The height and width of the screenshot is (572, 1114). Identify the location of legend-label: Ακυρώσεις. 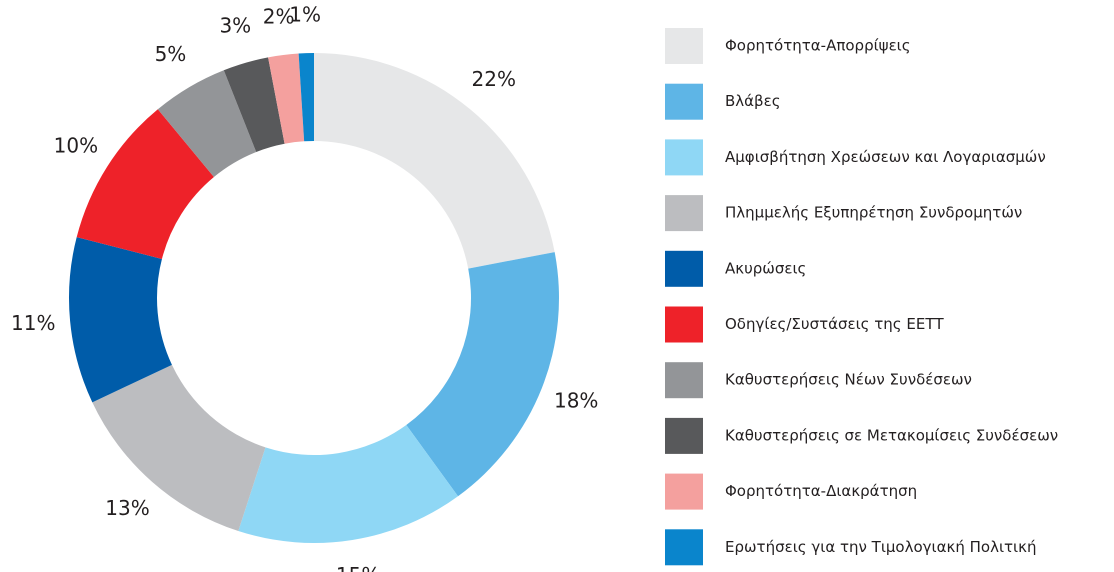
(765, 268).